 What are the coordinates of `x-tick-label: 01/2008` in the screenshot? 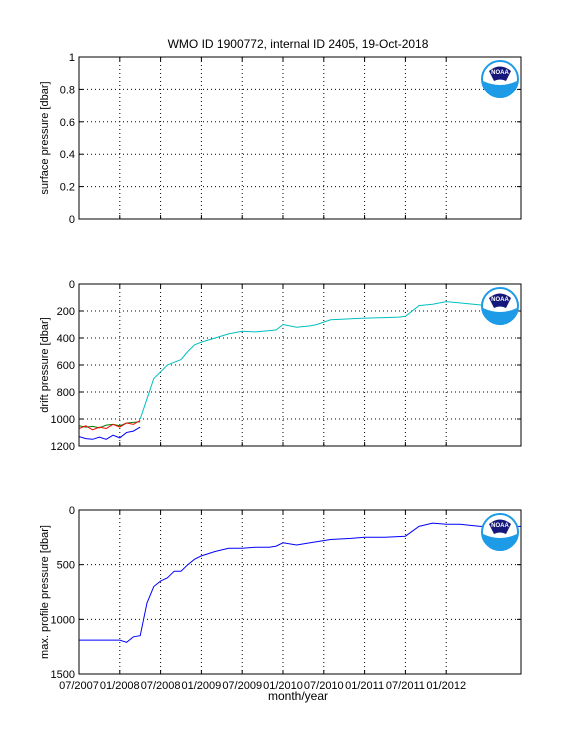 It's located at (120, 686).